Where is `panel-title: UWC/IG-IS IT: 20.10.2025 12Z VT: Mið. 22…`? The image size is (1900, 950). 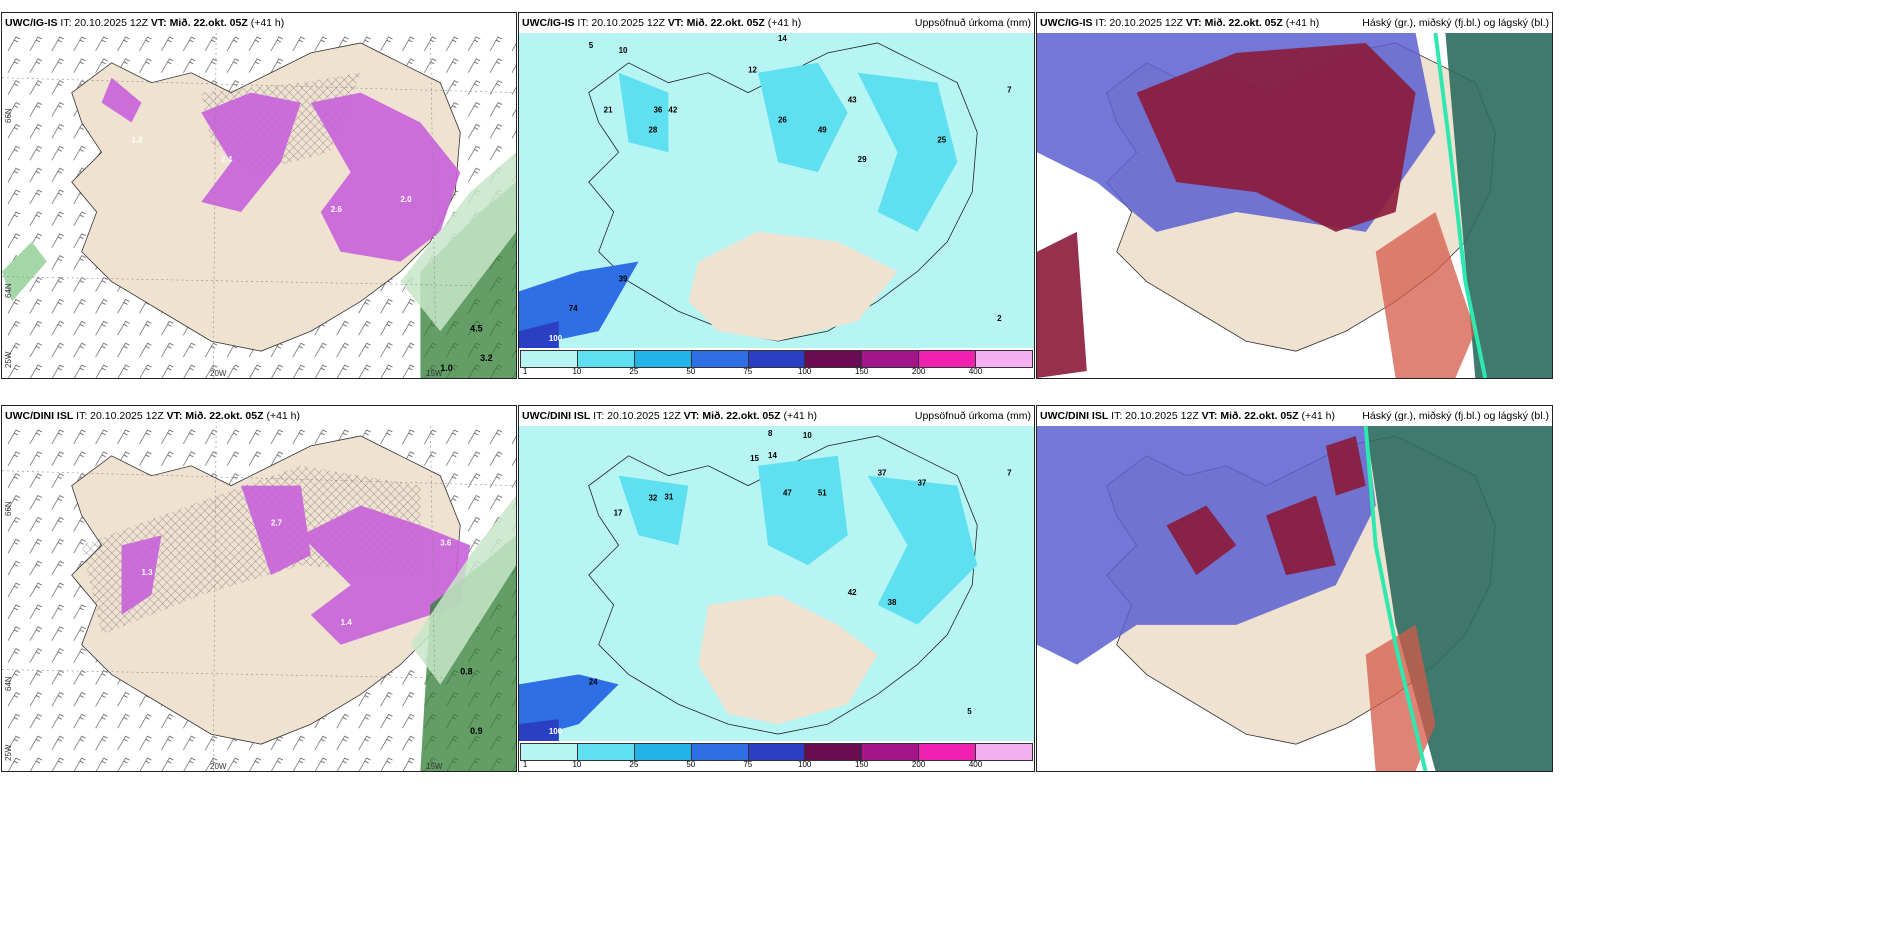
panel-title: UWC/IG-IS IT: 20.10.2025 12Z VT: Mið. 22… is located at coordinates (1180, 23).